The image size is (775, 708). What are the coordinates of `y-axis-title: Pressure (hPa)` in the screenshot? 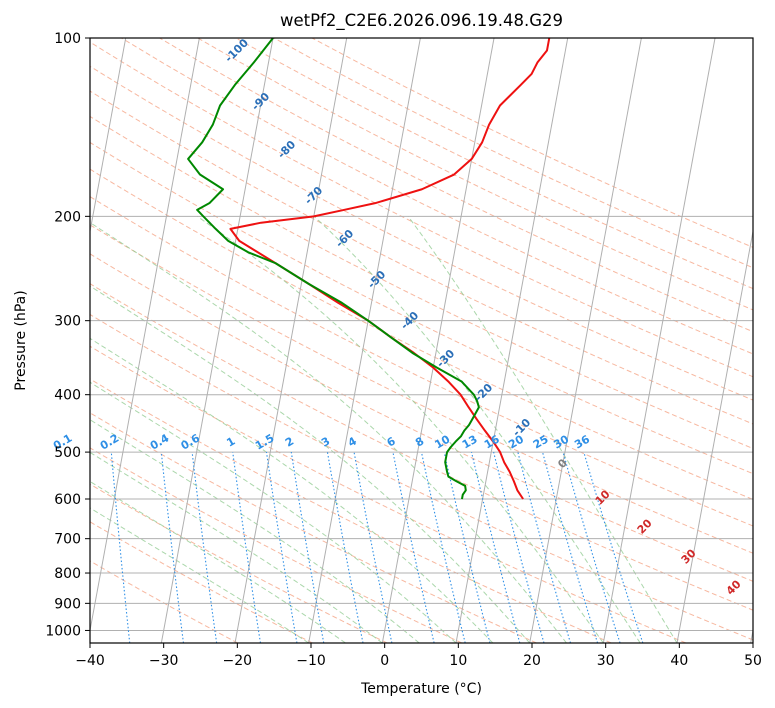 It's located at (21, 340).